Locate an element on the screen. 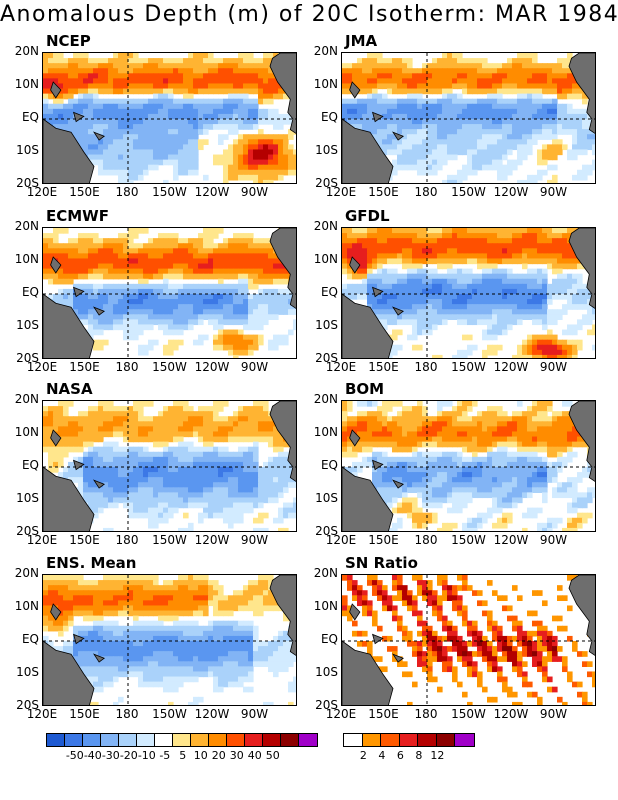 This screenshot has height=800, width=618. colorbar-label: -10 is located at coordinates (146, 755).